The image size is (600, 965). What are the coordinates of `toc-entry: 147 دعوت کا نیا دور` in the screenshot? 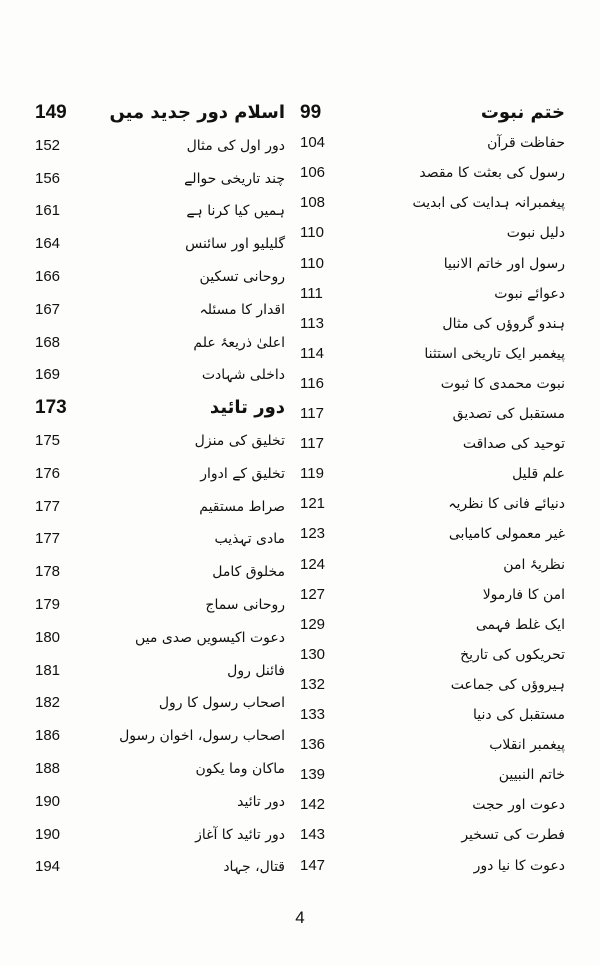 It's located at (300, 866).